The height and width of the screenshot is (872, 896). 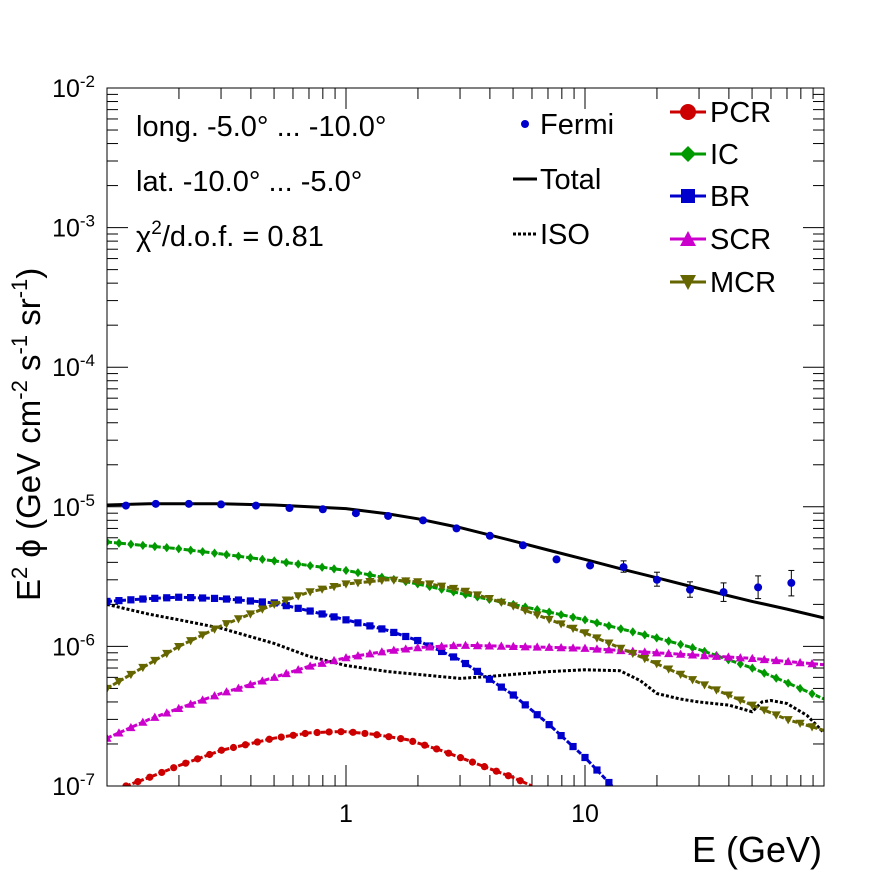 I want to click on y-tick-labels: 10⁻⁷ 10⁻⁶ 10⁻⁵ 10⁻⁴ 10⁻³ 10⁻², so click(x=73, y=436).